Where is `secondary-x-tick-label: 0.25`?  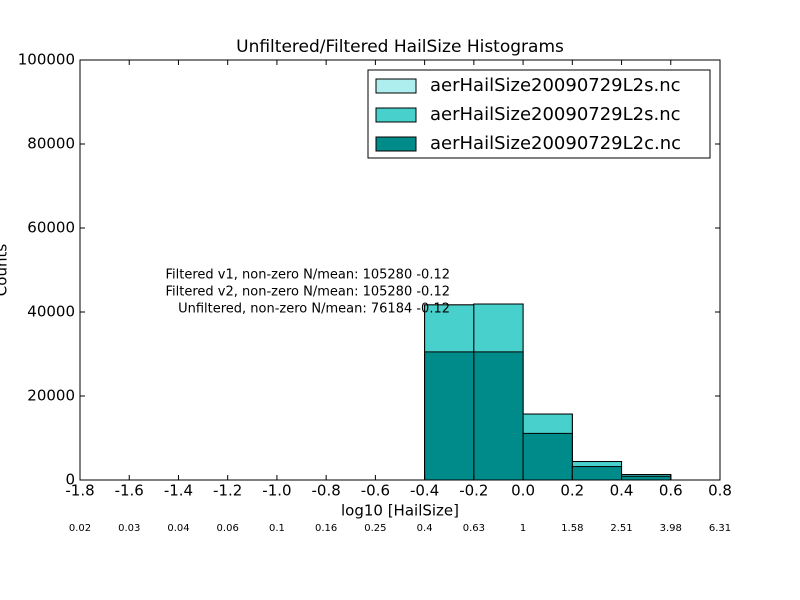
secondary-x-tick-label: 0.25 is located at coordinates (375, 528).